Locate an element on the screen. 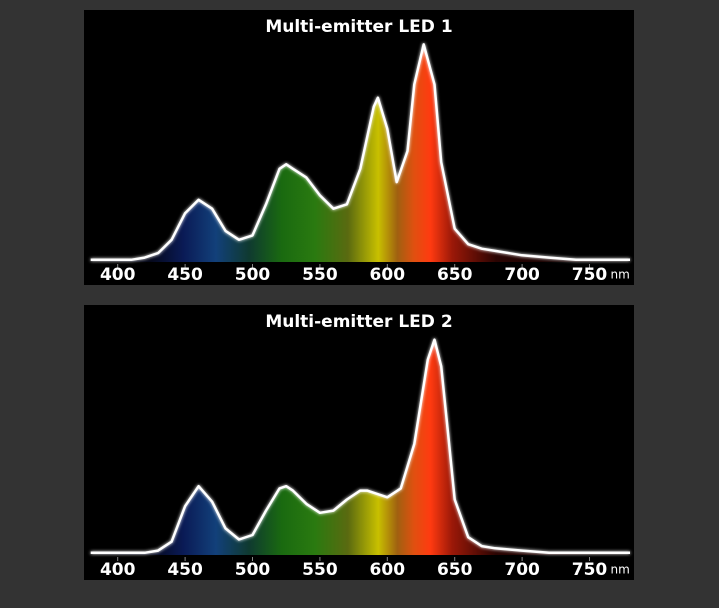 The height and width of the screenshot is (608, 719). chart-title: Multi-emitter LED 2 is located at coordinates (358, 322).